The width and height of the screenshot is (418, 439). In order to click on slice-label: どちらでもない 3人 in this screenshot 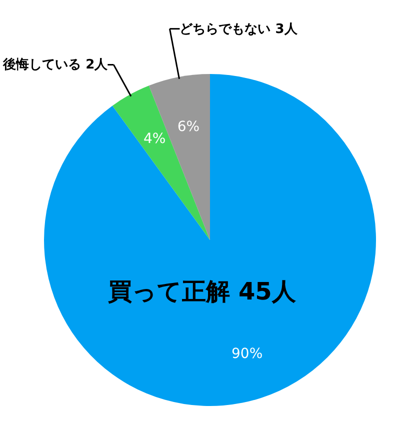, I will do `click(239, 29)`.